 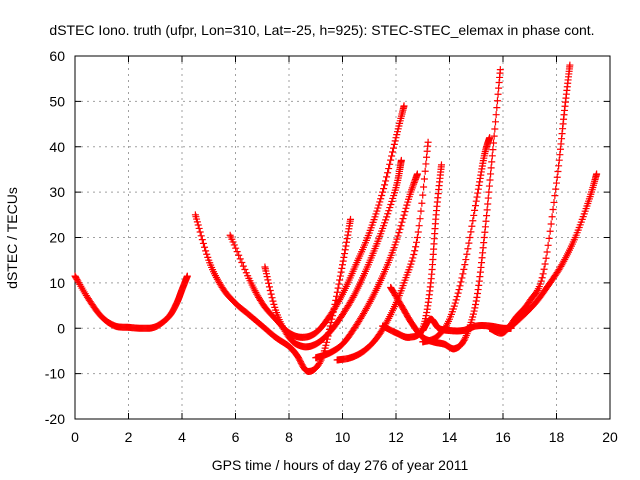 What do you see at coordinates (57, 147) in the screenshot?
I see `y-tick-label: 40` at bounding box center [57, 147].